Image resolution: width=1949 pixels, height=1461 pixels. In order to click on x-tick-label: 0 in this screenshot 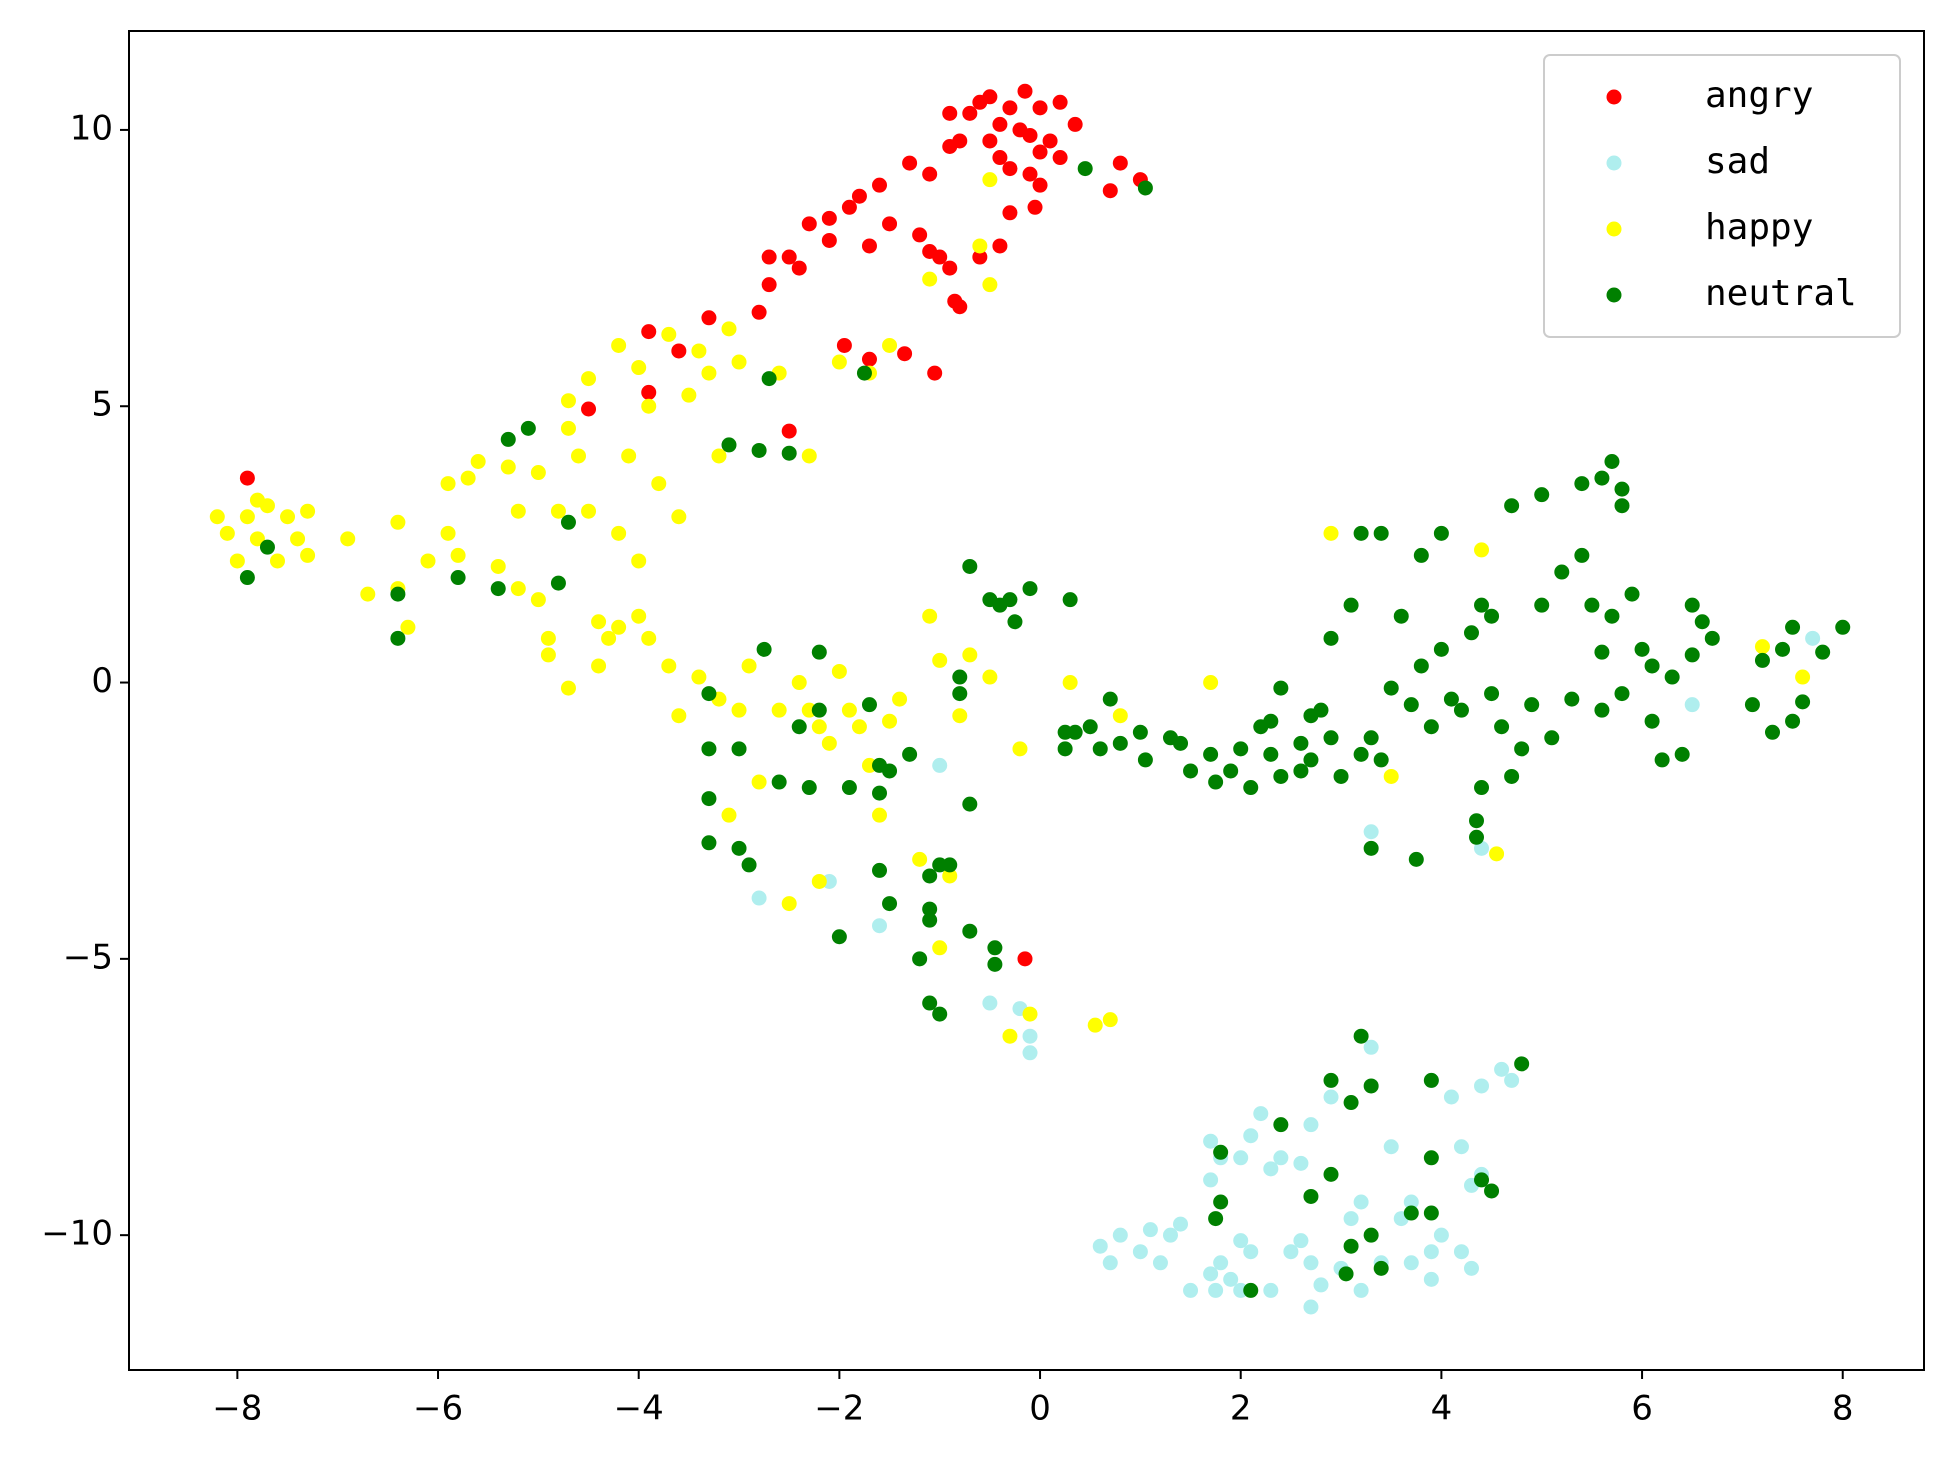, I will do `click(1040, 1409)`.